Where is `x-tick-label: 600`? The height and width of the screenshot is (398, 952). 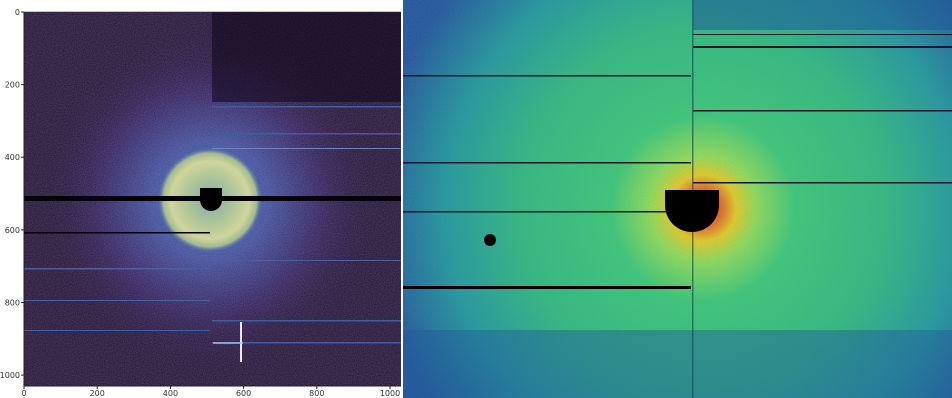 x-tick-label: 600 is located at coordinates (243, 393).